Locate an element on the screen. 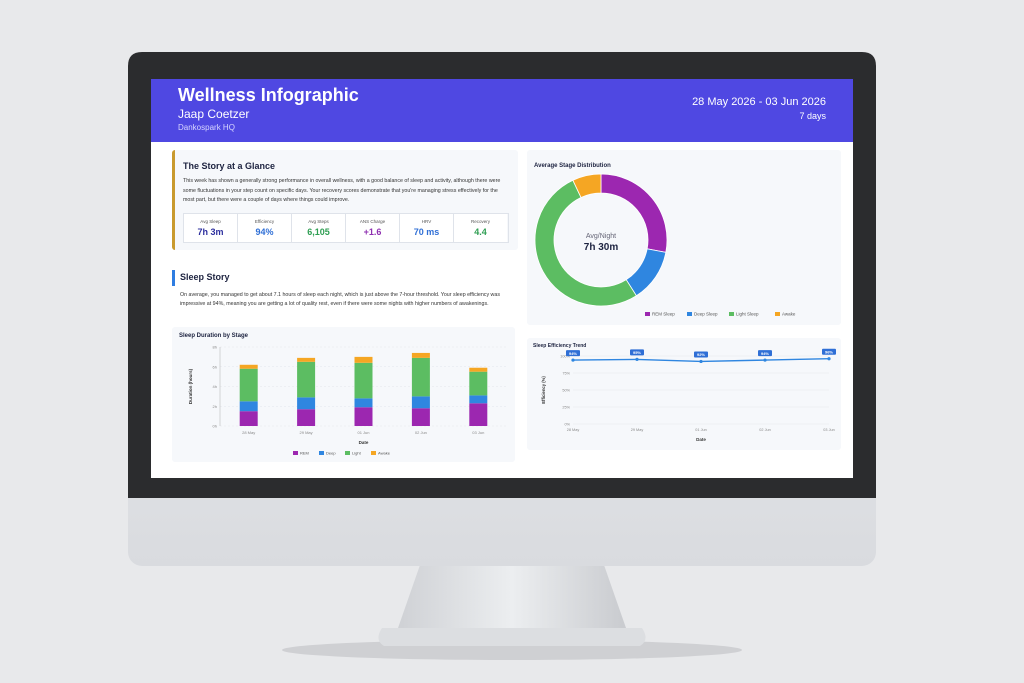 Image resolution: width=1024 pixels, height=683 pixels. y-tick-label: 25% is located at coordinates (566, 408).